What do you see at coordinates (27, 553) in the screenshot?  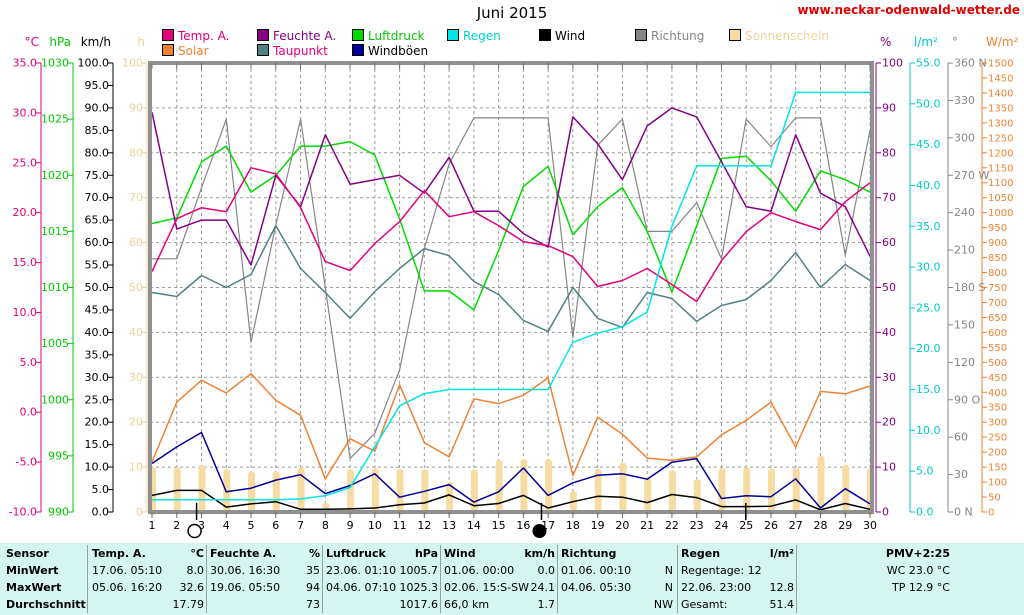 I see `table-cell: Sensor` at bounding box center [27, 553].